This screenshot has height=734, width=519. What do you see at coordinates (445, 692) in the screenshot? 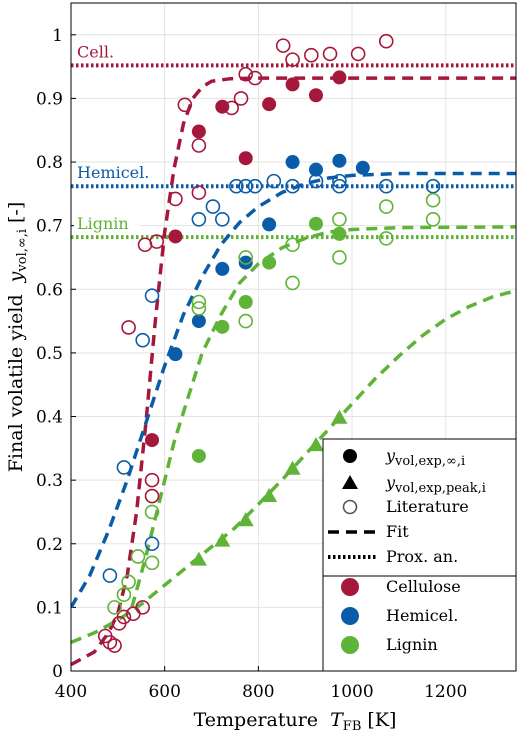
I see `x-tick-label: 1200` at bounding box center [445, 692].